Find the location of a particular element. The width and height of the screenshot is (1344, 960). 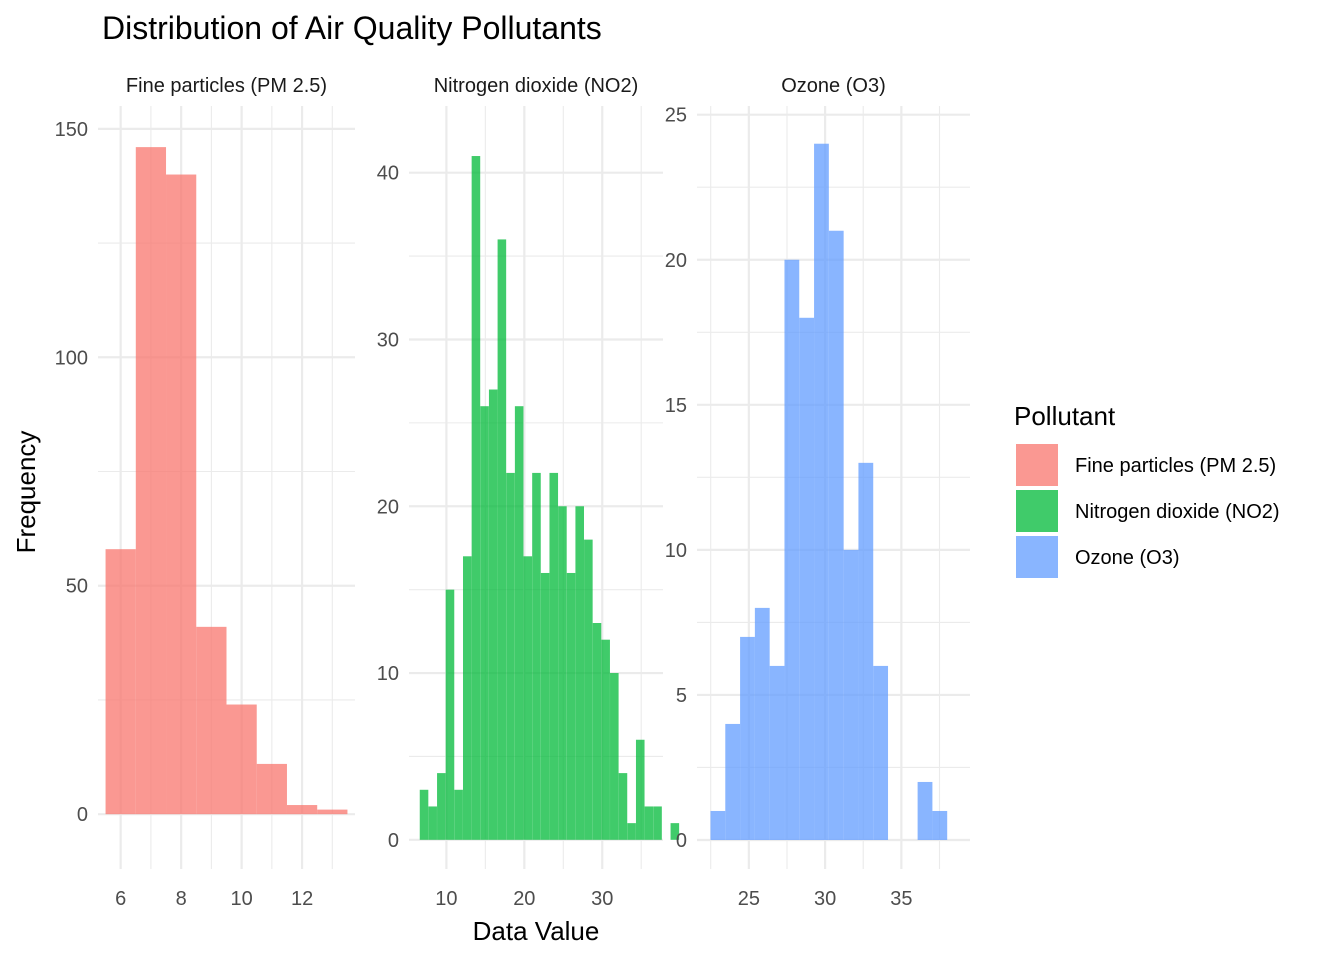

y-tick-label: 40 is located at coordinates (388, 174).